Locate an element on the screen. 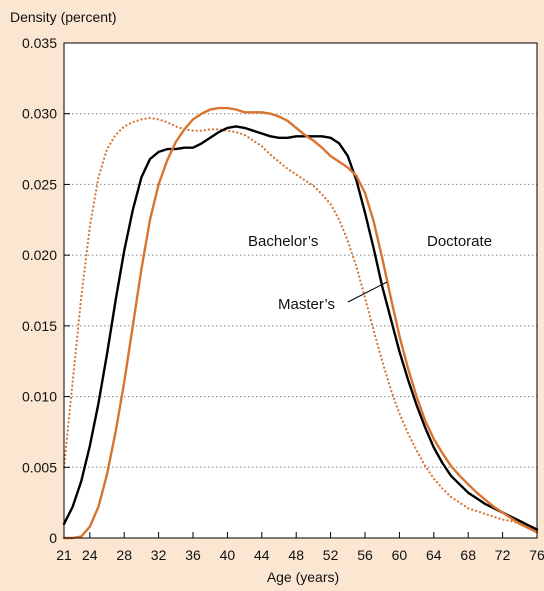  y-tick-label-6: 0.030 is located at coordinates (39, 114).